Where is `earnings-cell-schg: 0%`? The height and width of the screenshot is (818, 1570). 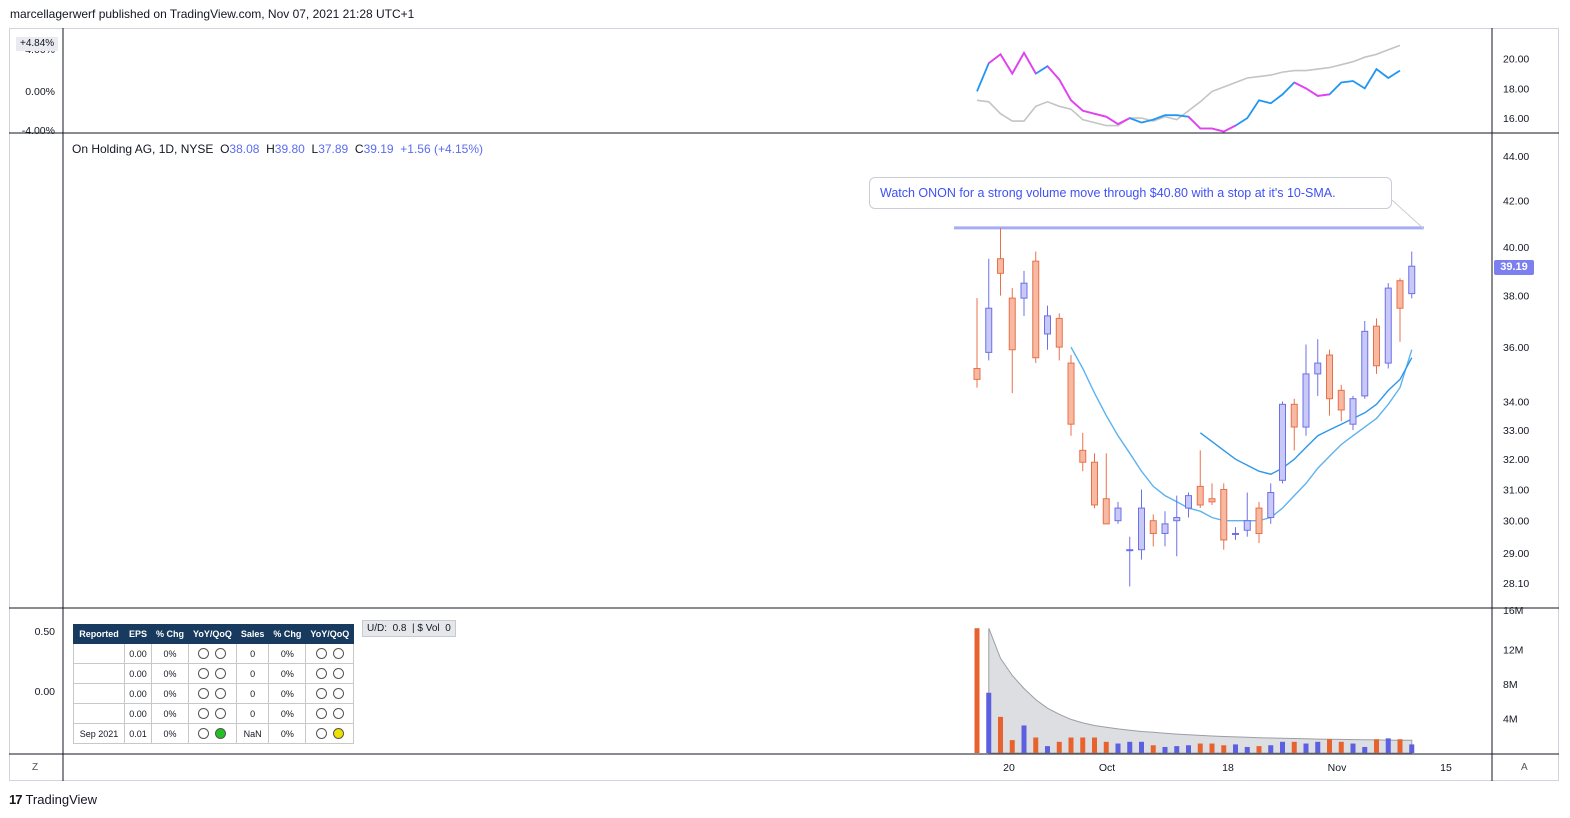
earnings-cell-schg: 0% is located at coordinates (287, 733).